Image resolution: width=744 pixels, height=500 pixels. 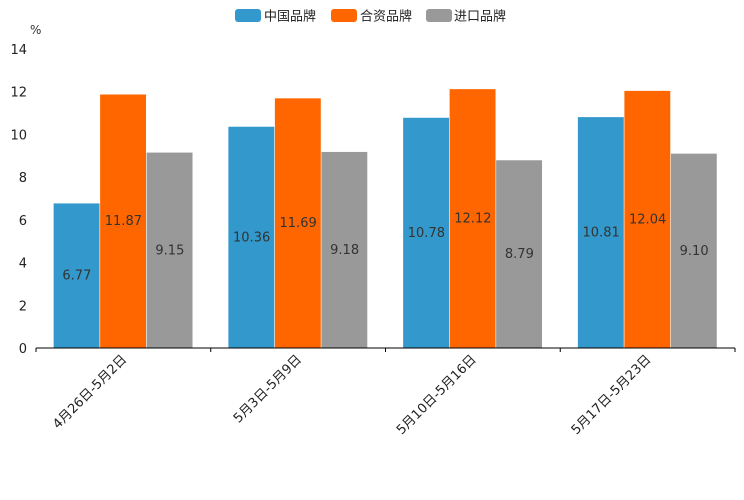 I want to click on legend-item-2: 合资品牌, so click(x=371, y=17).